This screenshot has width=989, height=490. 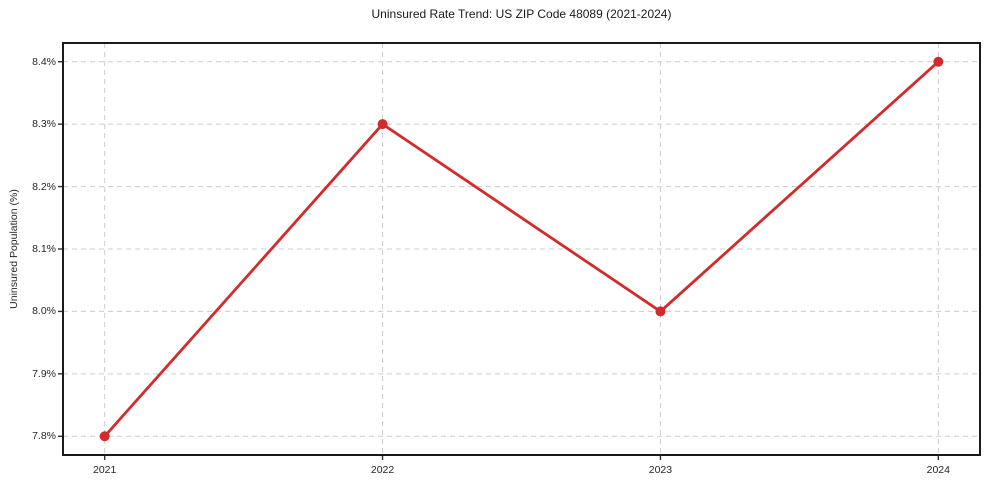 What do you see at coordinates (44, 373) in the screenshot?
I see `y-tick-label: 7.9%` at bounding box center [44, 373].